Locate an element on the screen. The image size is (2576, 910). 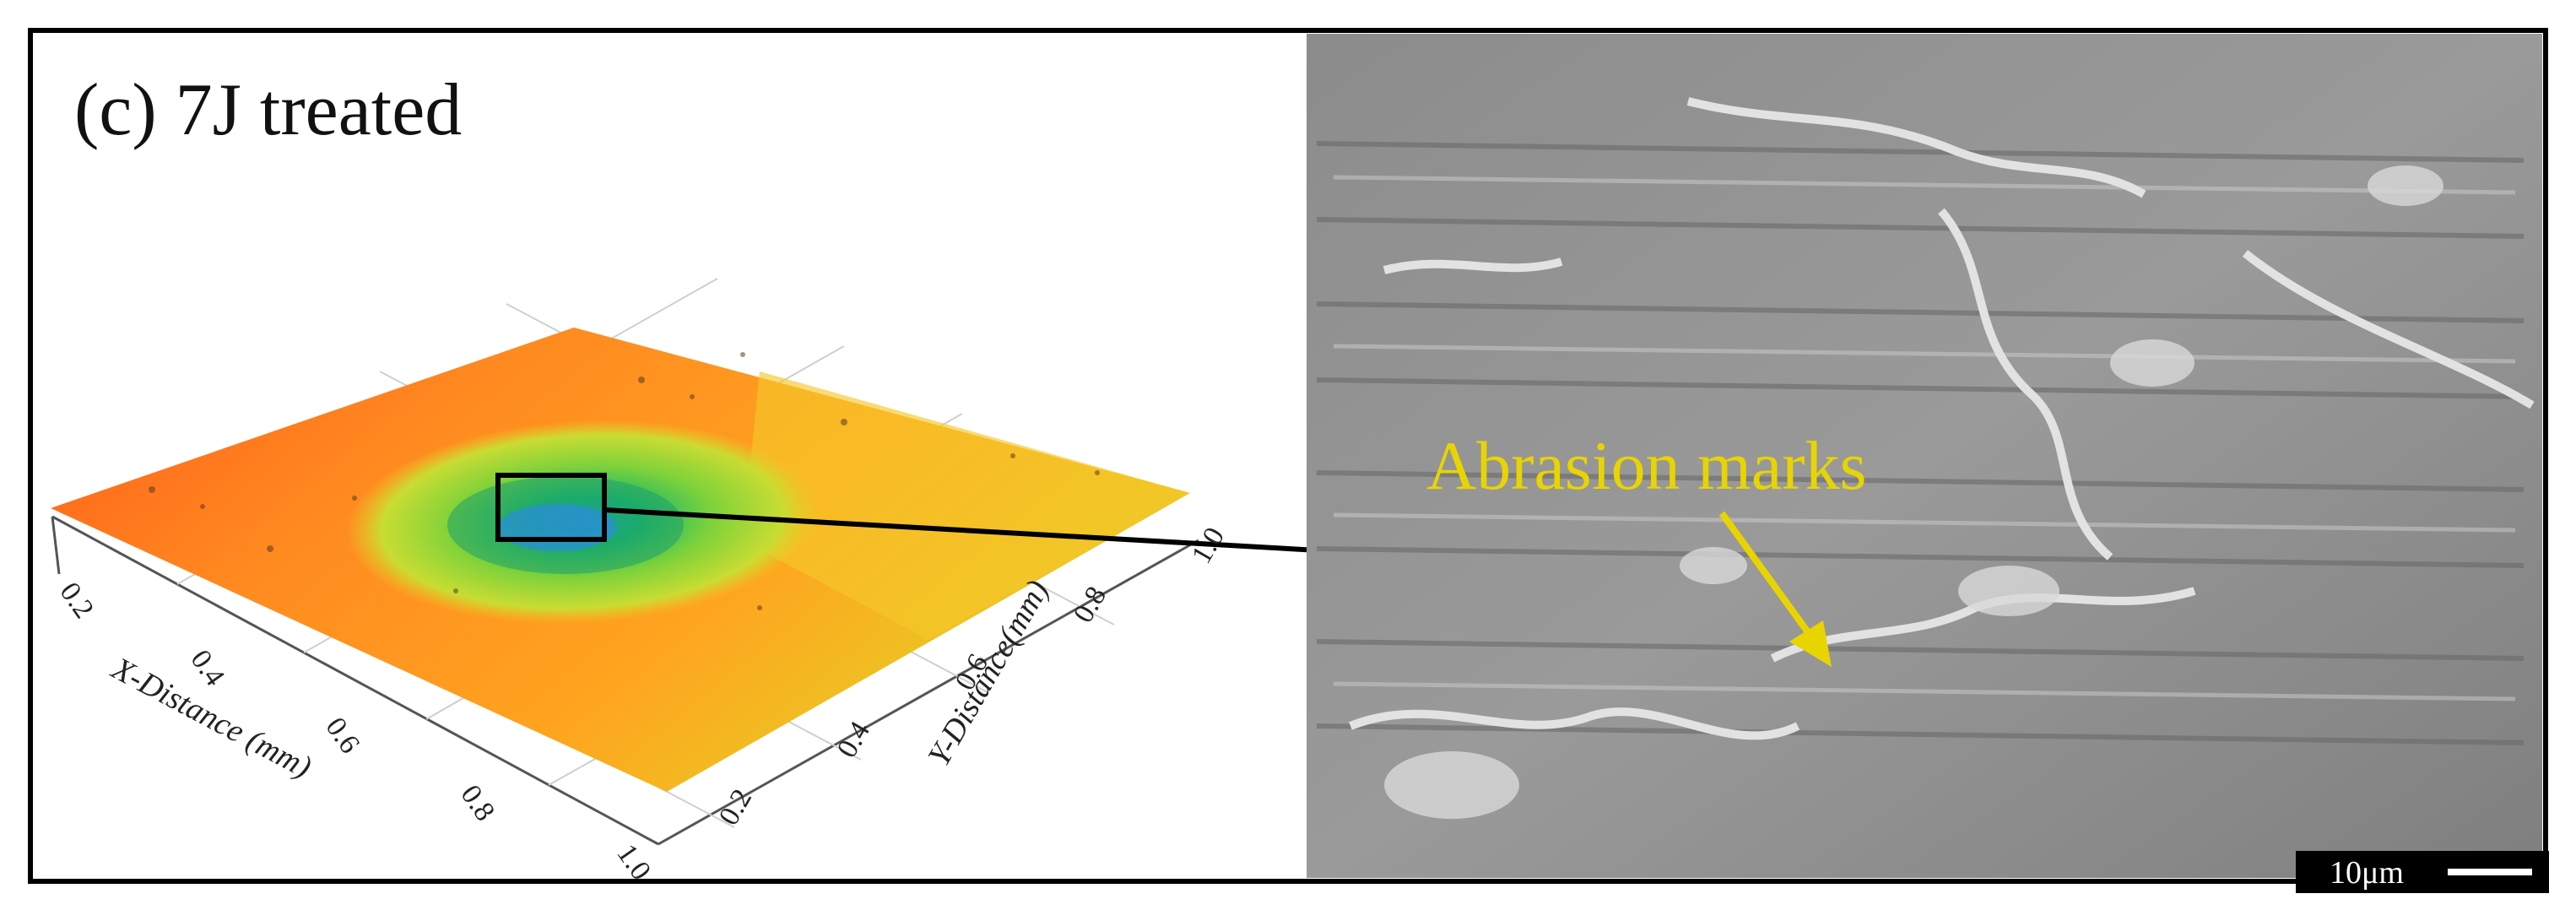
surface-highlight is located at coordinates (966, 505).